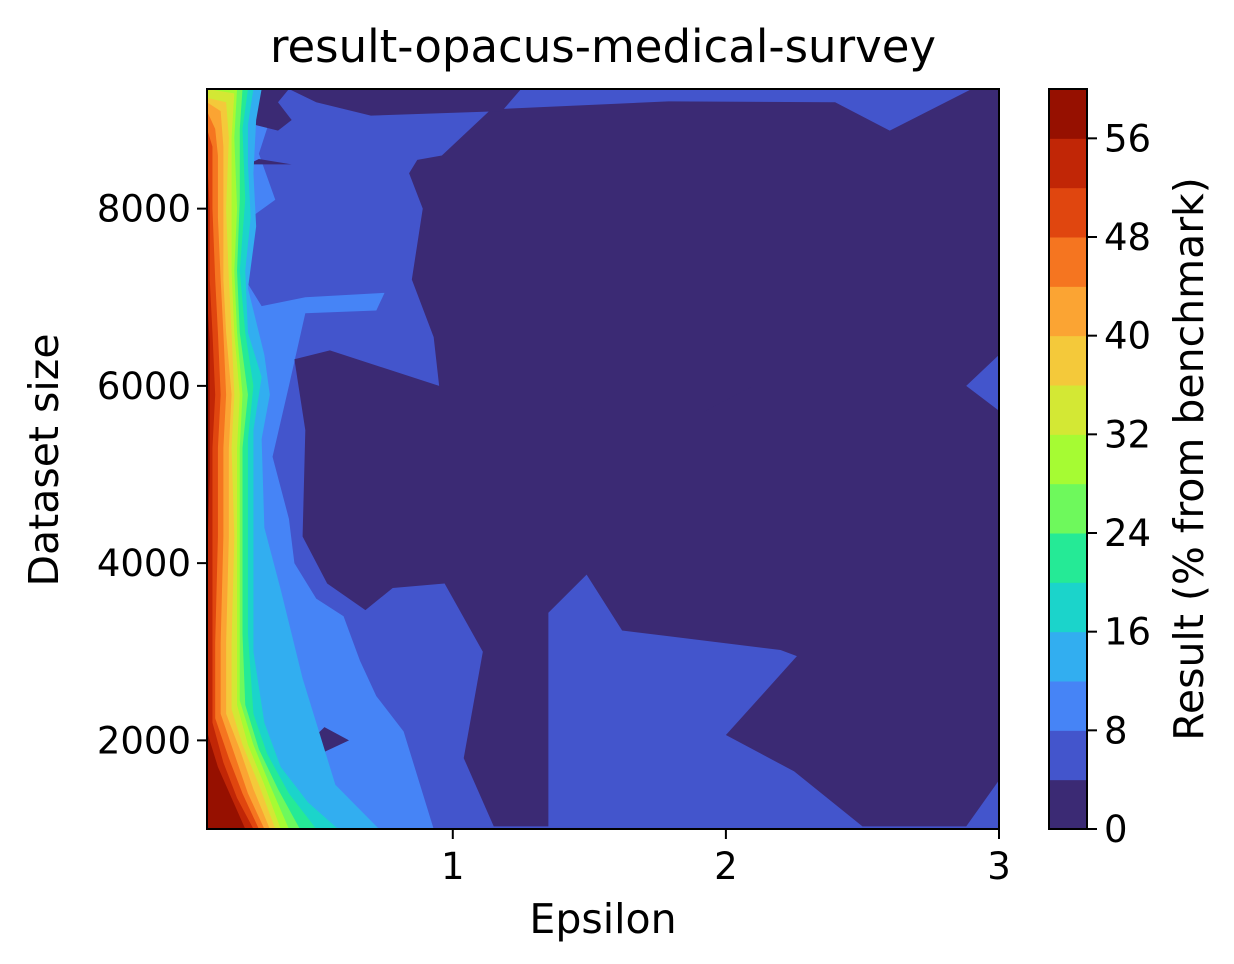 The width and height of the screenshot is (1234, 964). I want to click on y-tick-label: 6000, so click(144, 386).